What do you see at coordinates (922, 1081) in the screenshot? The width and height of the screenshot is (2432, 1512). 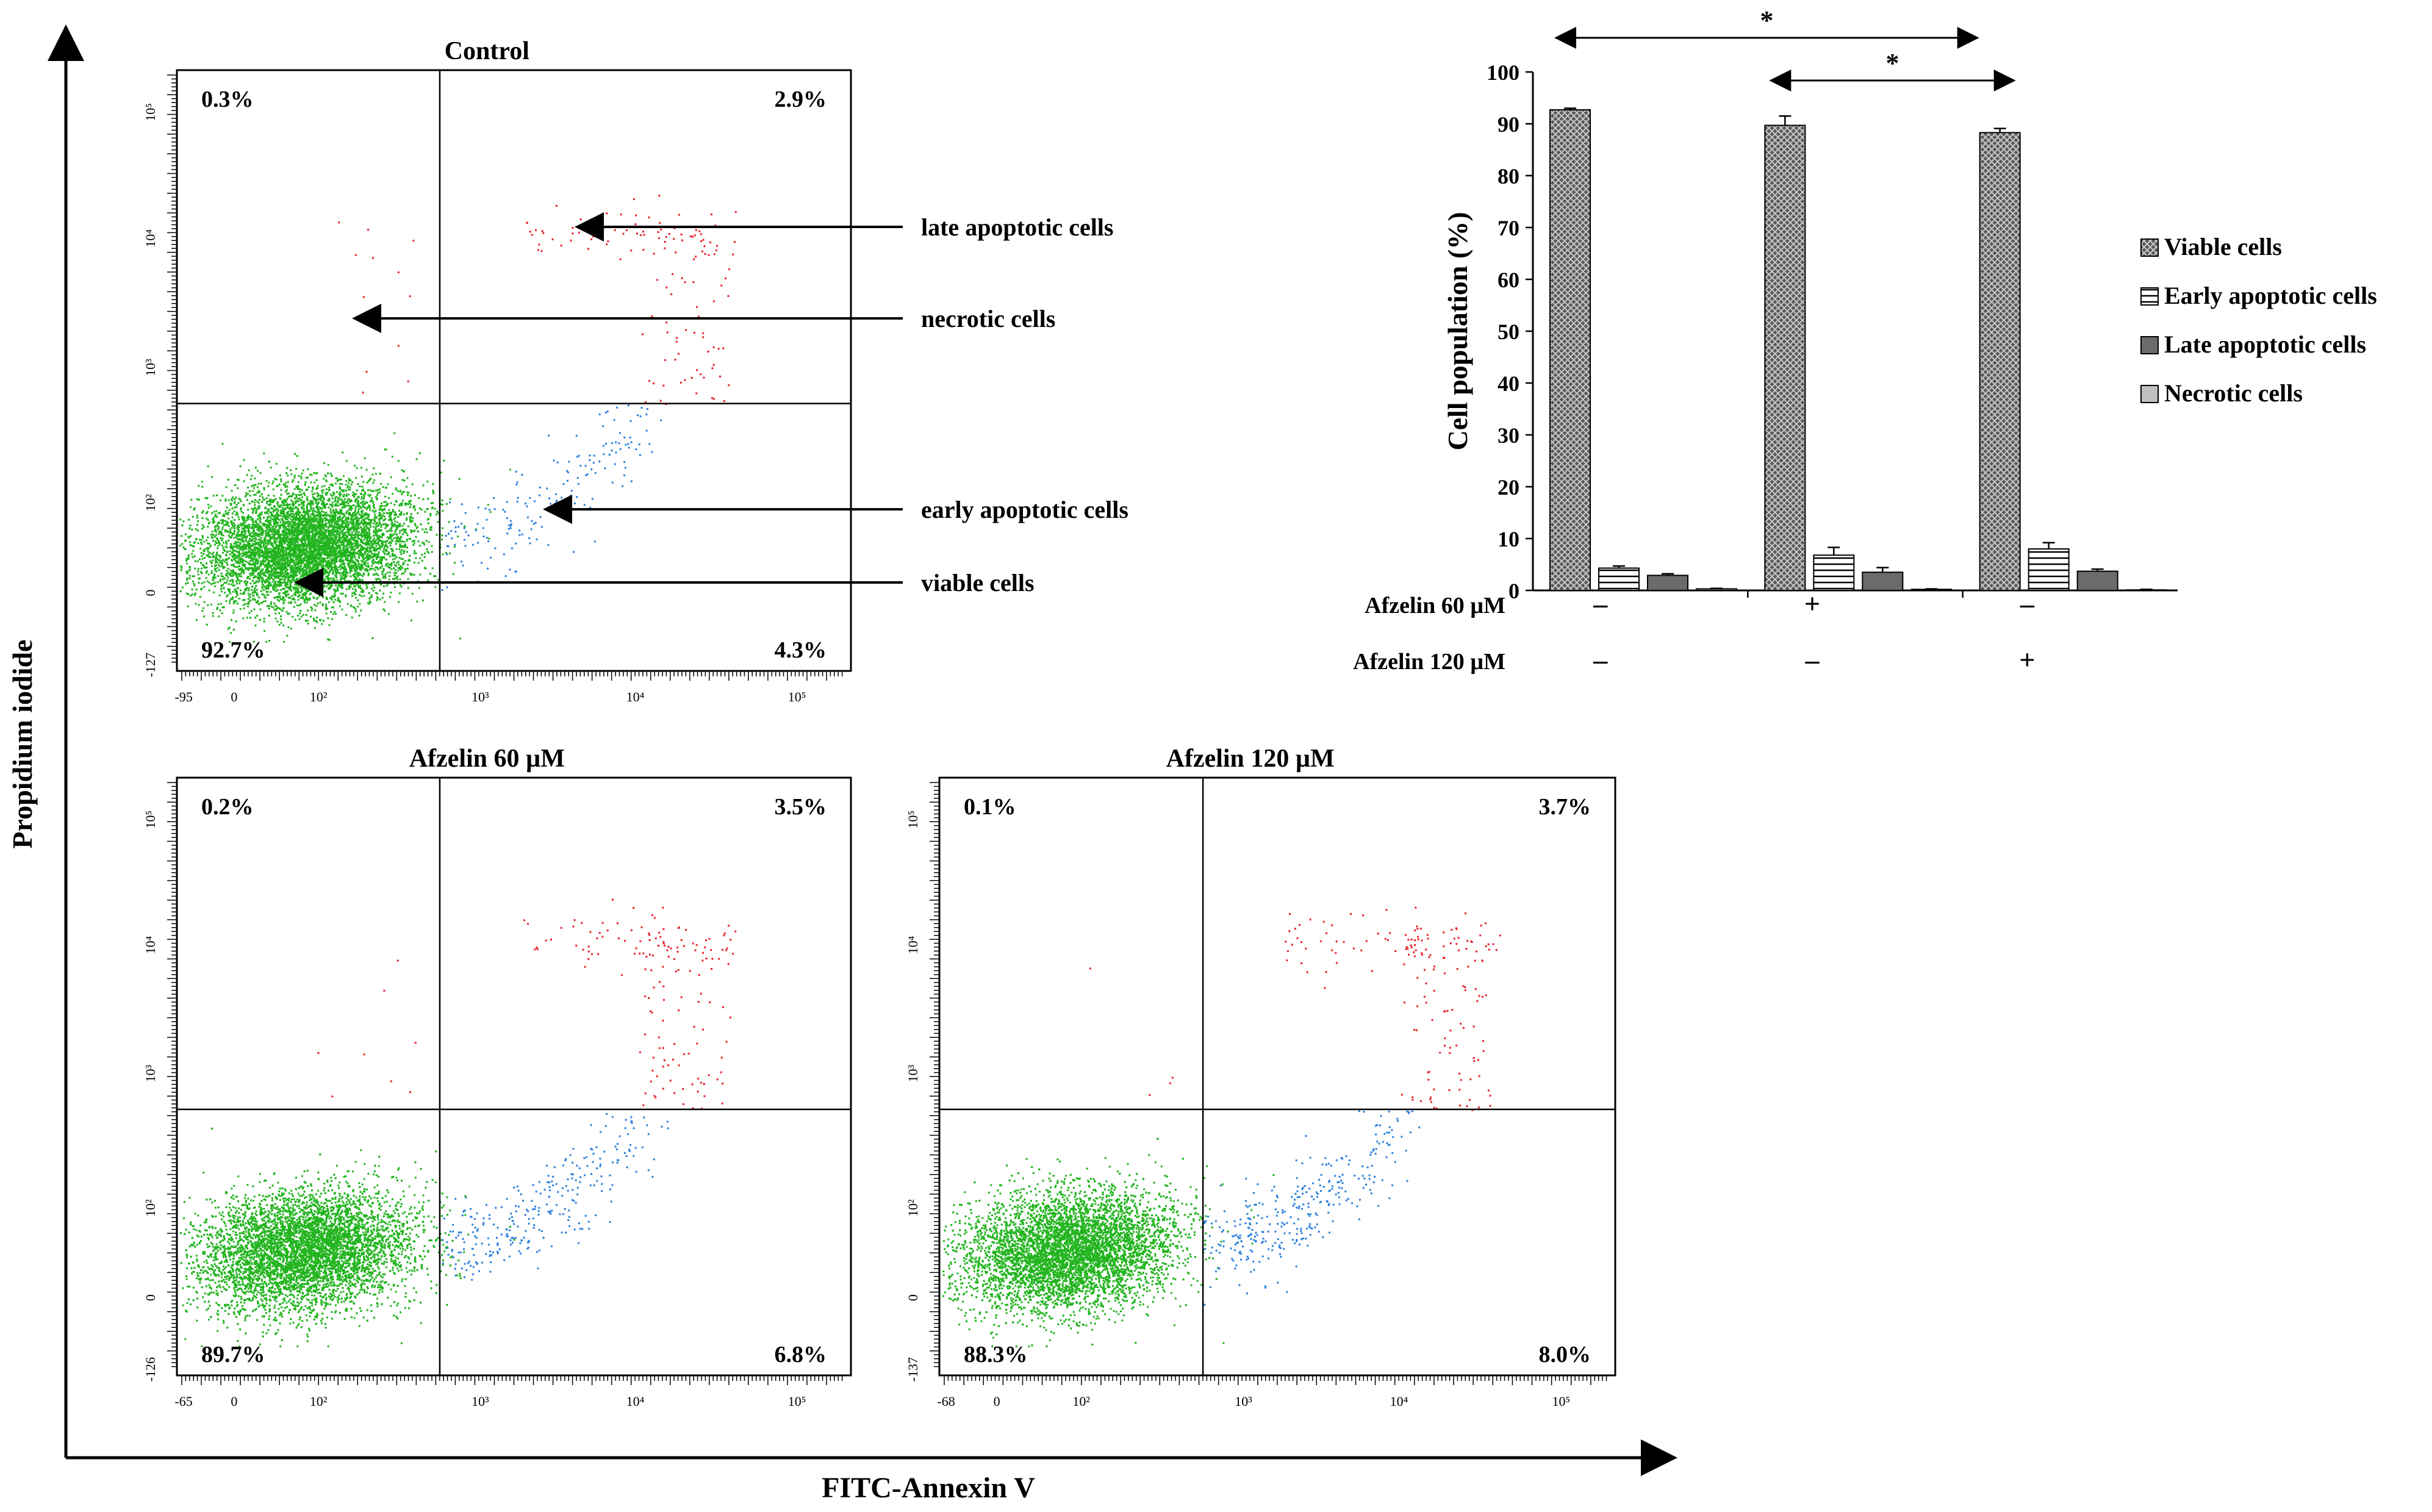 I see `y-axis-ticks: -137 0 10² 10³ 10⁴ 10⁵` at bounding box center [922, 1081].